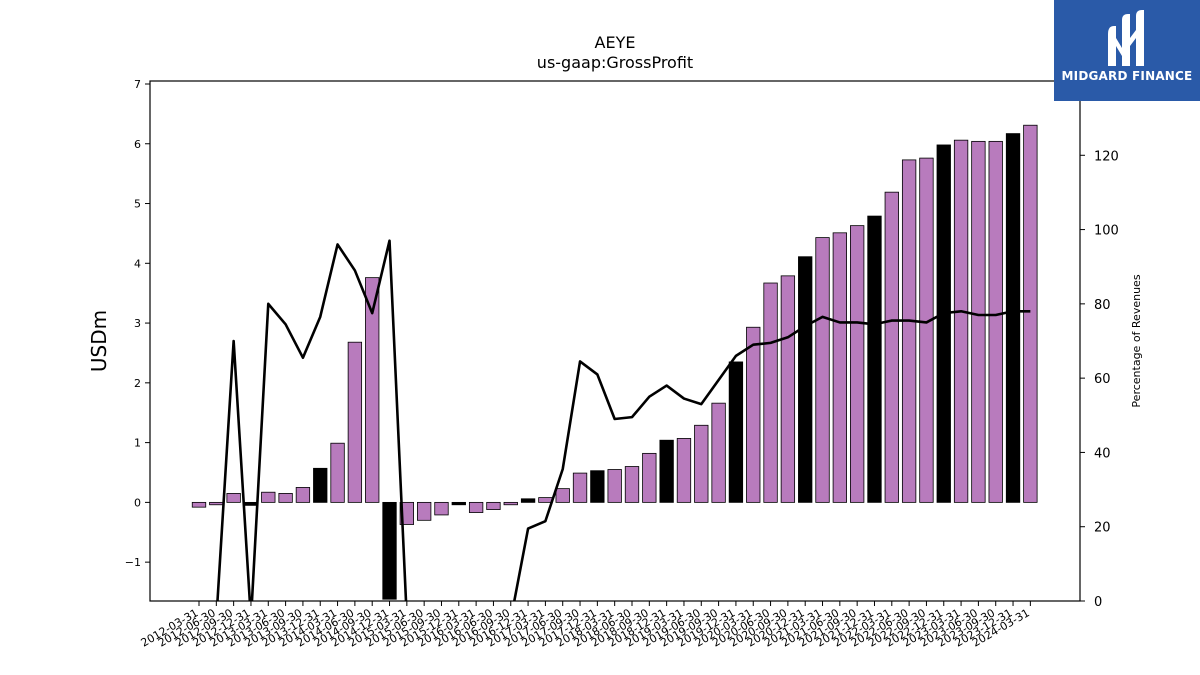 The height and width of the screenshot is (675, 1200). What do you see at coordinates (133, 562) in the screenshot?
I see `y-tick-label--1: −1` at bounding box center [133, 562].